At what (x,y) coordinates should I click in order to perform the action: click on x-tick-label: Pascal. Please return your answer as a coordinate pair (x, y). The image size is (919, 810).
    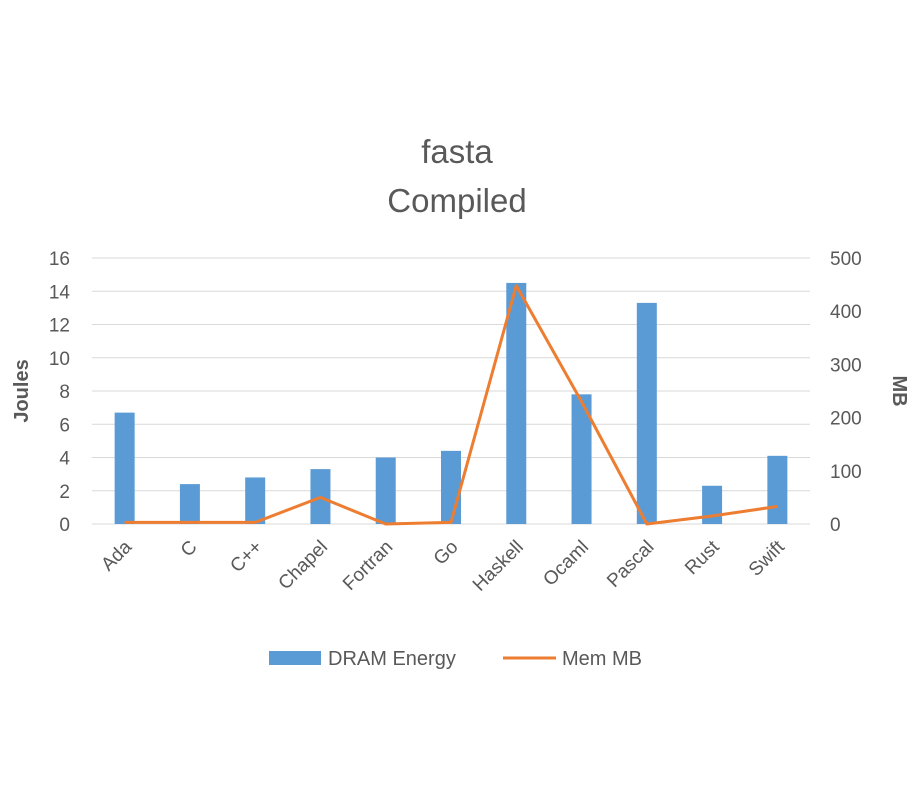
    Looking at the image, I should click on (630, 564).